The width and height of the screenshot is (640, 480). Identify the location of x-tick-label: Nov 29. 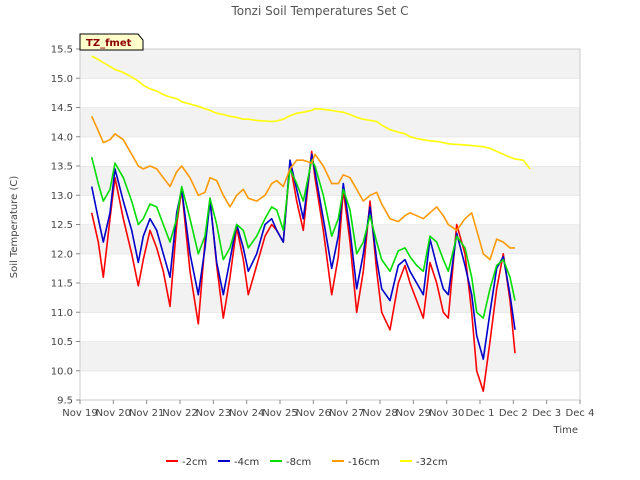
(413, 413).